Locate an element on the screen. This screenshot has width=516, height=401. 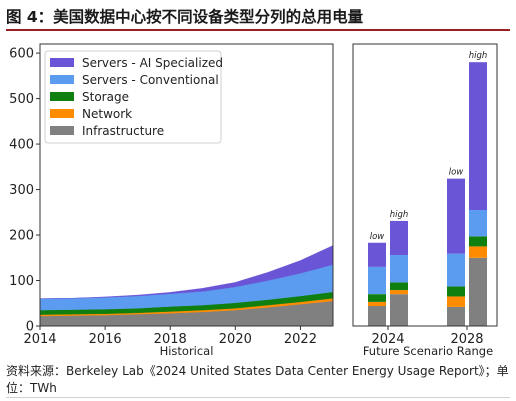
y-tick-label: 100 is located at coordinates (21, 281).